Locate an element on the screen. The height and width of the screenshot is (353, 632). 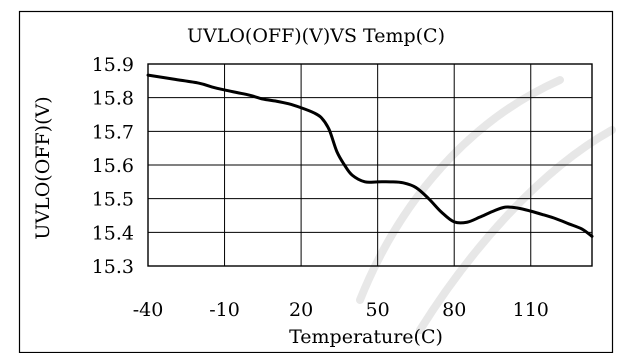
y-tick-label: 15.6 is located at coordinates (113, 166).